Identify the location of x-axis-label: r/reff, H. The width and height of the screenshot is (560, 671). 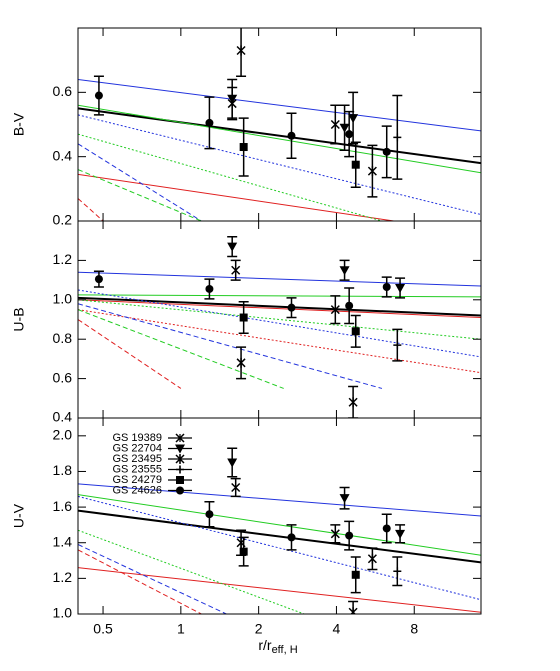
(277, 646).